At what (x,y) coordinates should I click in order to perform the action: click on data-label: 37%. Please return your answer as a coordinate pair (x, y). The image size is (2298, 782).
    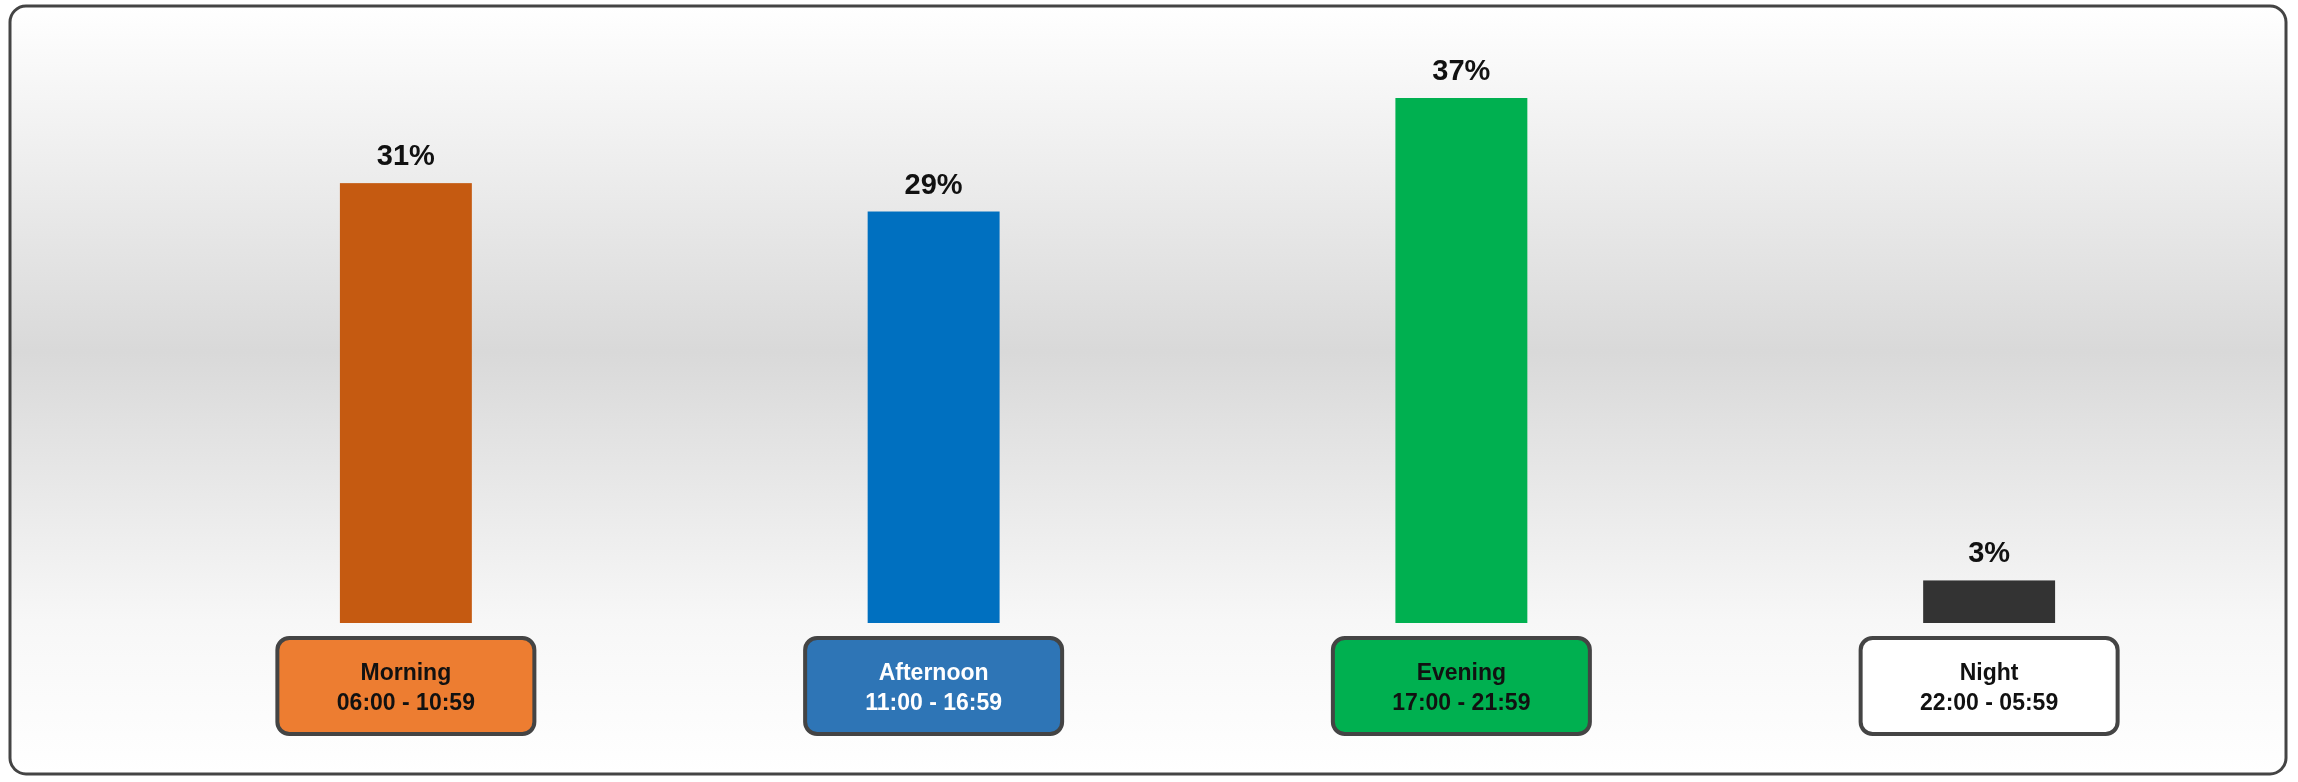
    Looking at the image, I should click on (1461, 70).